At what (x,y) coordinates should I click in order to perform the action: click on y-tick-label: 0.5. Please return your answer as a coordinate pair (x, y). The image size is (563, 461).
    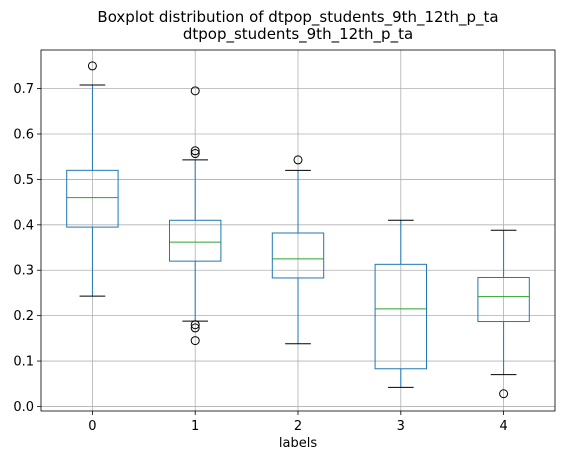
    Looking at the image, I should click on (23, 180).